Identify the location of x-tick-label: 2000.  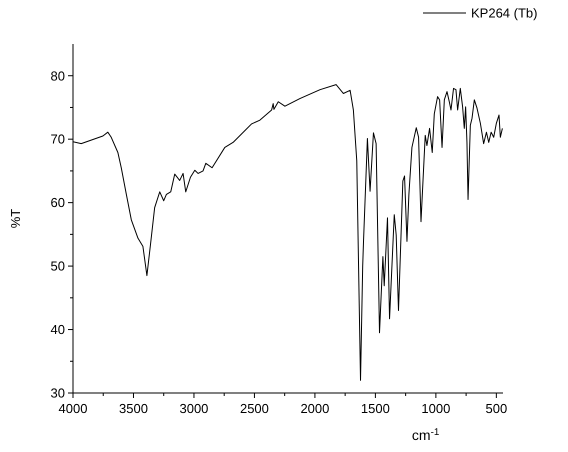
(315, 408).